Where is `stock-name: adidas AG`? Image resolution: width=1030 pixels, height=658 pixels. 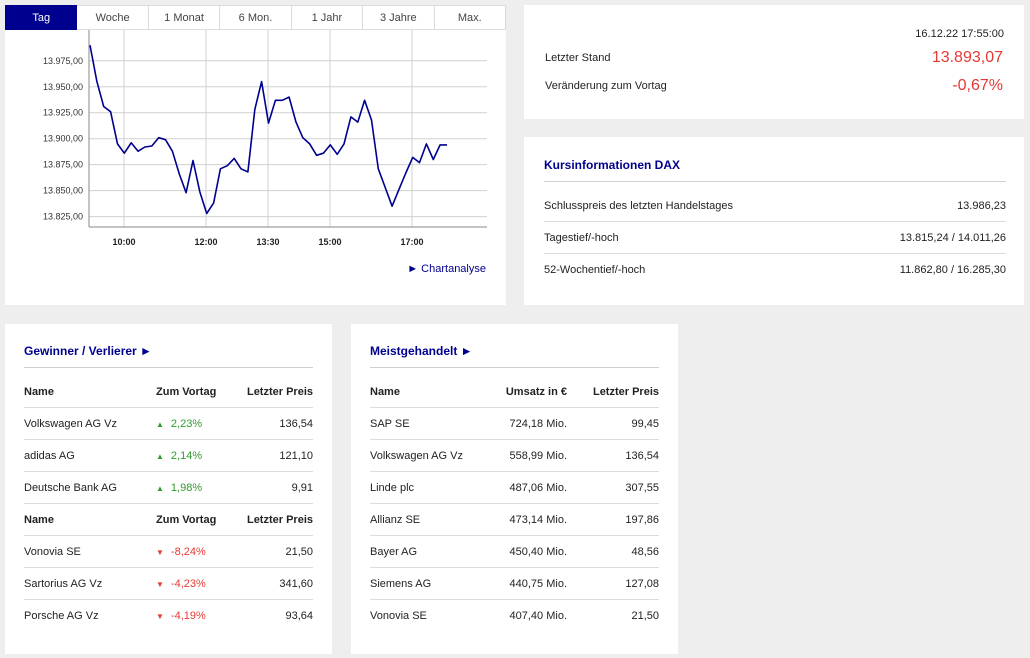 stock-name: adidas AG is located at coordinates (49, 456).